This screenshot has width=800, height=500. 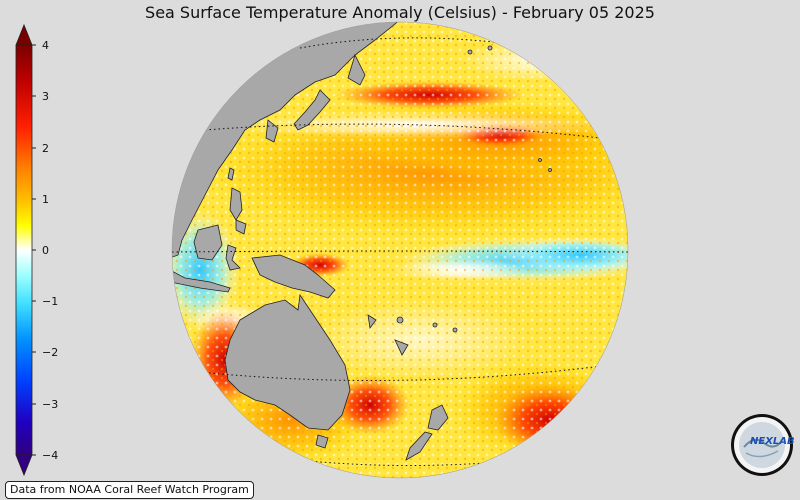 I want to click on colorbar-tick: 1, so click(x=45, y=199).